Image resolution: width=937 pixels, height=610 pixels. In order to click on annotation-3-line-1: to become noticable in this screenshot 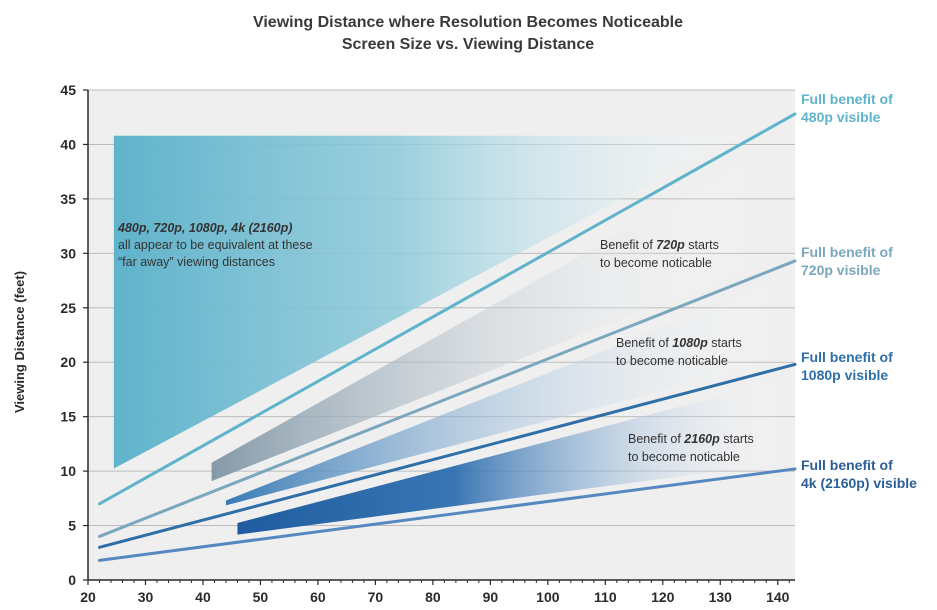, I will do `click(684, 457)`.